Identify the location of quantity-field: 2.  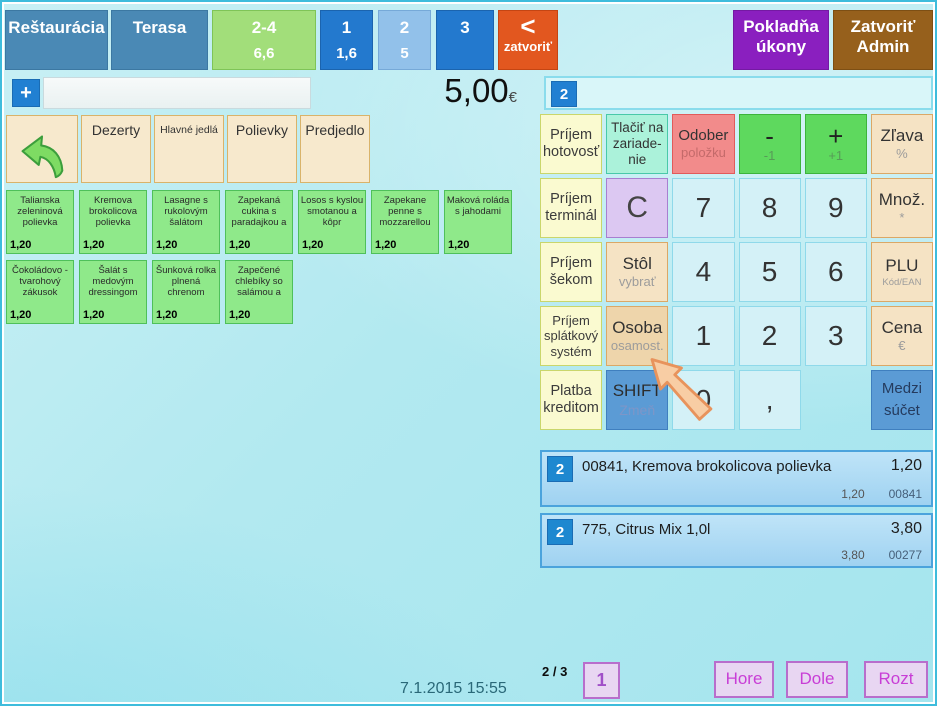
(738, 93).